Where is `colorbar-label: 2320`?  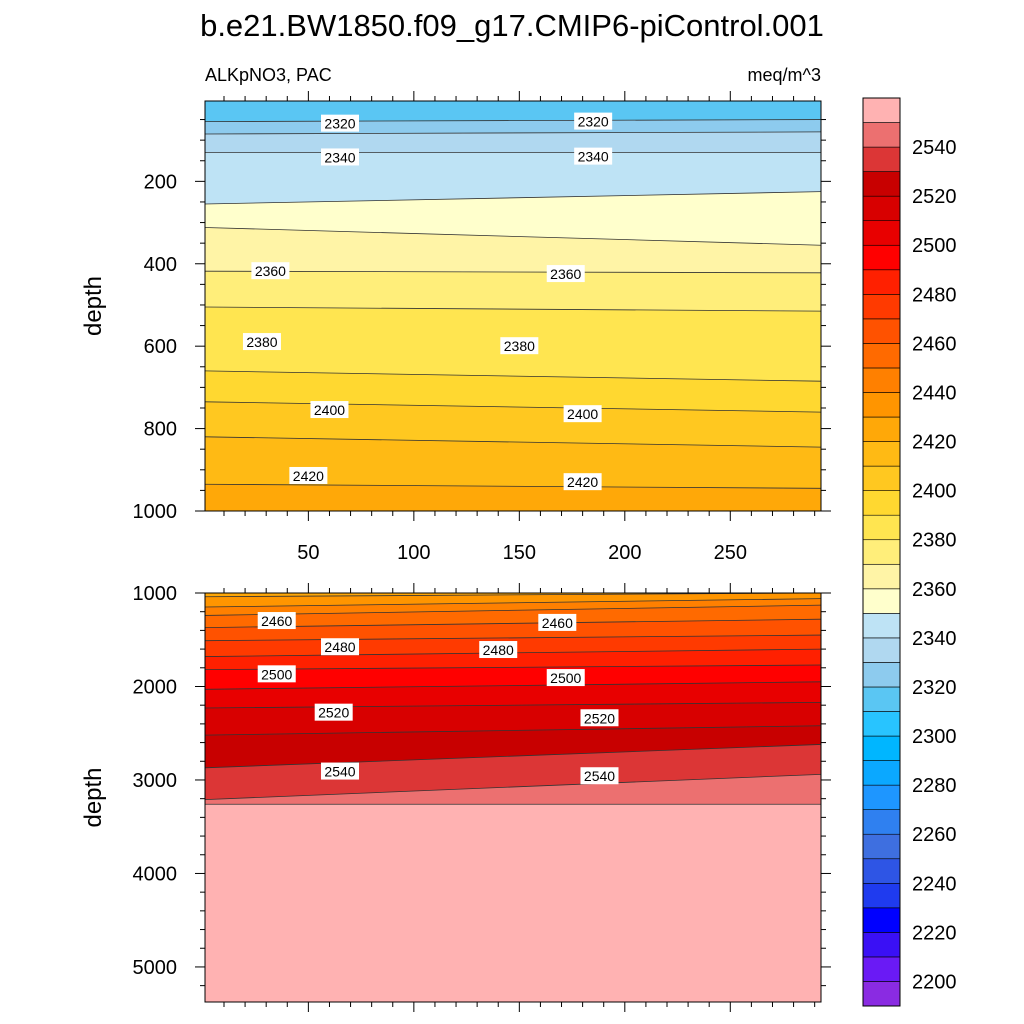 colorbar-label: 2320 is located at coordinates (934, 688).